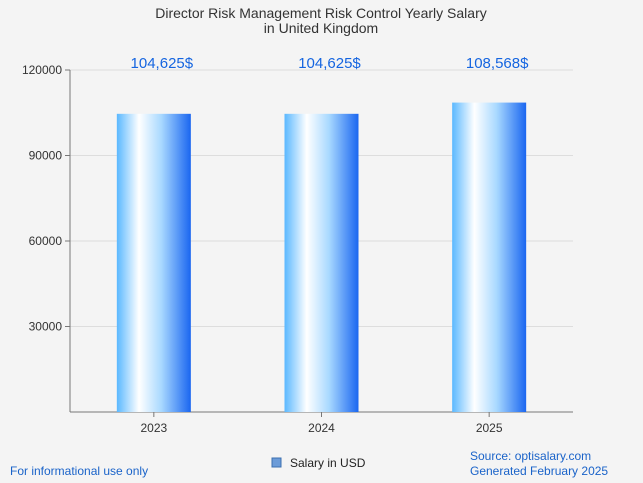  I want to click on x-axis-ticks: 2023 2024 2025, so click(321, 423).